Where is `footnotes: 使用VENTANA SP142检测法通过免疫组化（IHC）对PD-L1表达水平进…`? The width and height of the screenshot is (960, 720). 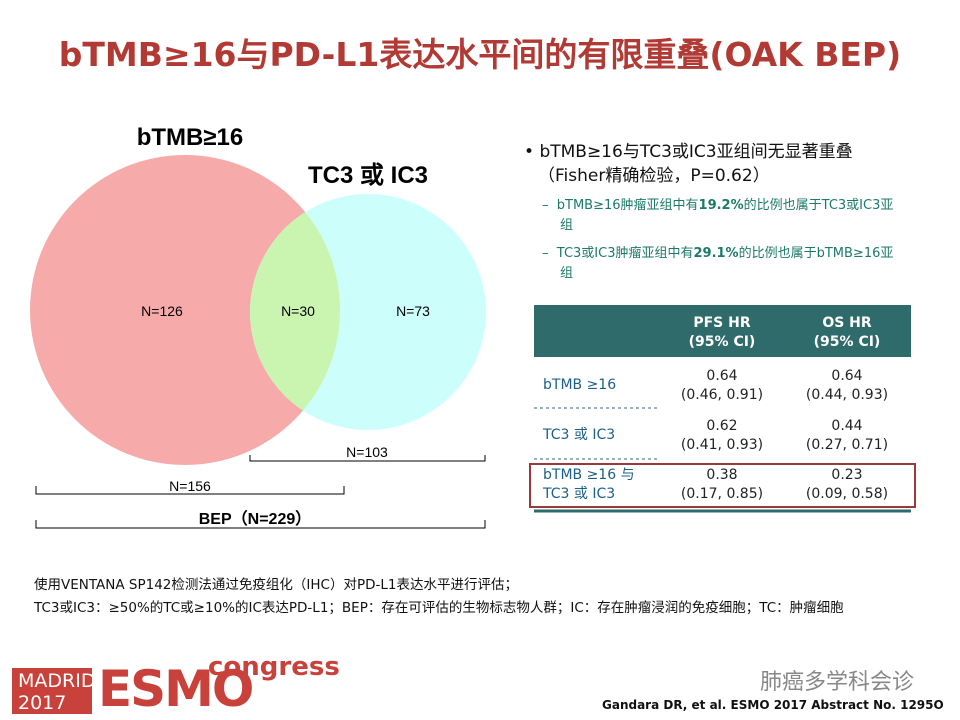
footnotes: 使用VENTANA SP142检测法通过免疫组化（IHC）对PD-L1表达水平进… is located at coordinates (484, 597).